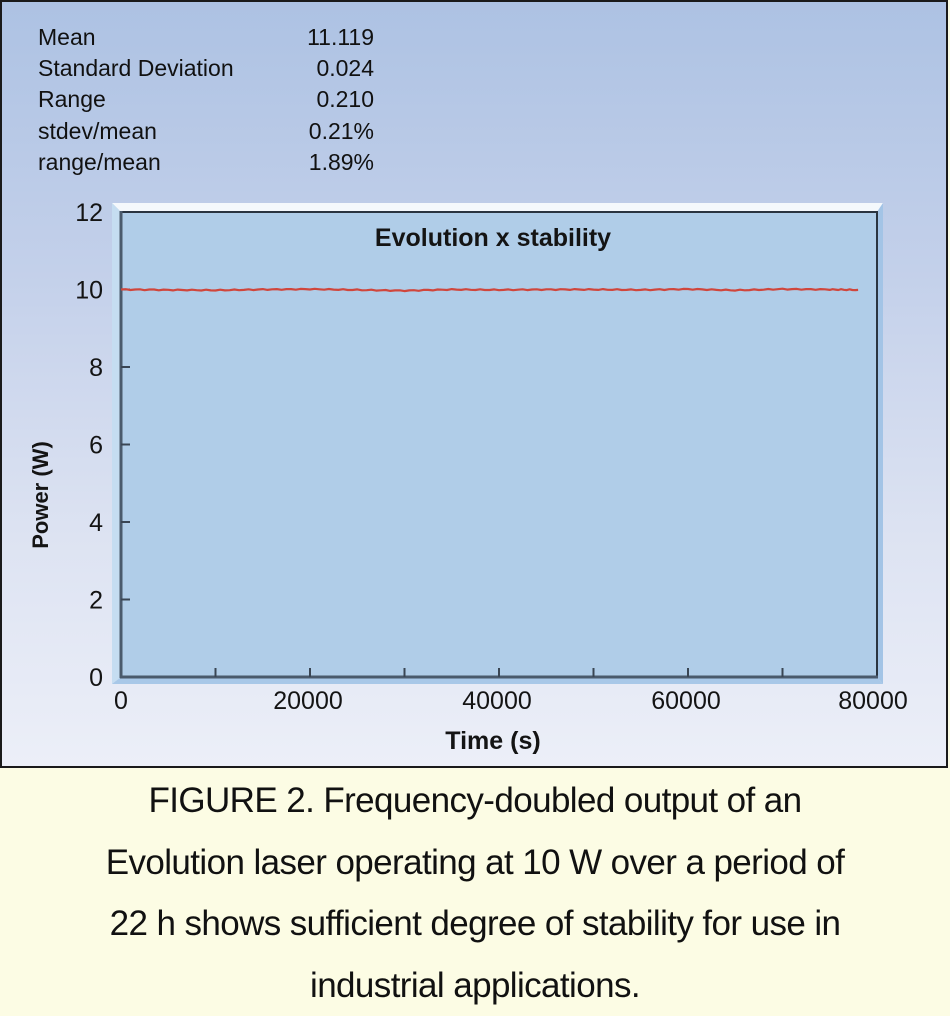 This screenshot has height=1016, width=950. Describe the element at coordinates (96, 523) in the screenshot. I see `y-tick-label: 4` at that location.